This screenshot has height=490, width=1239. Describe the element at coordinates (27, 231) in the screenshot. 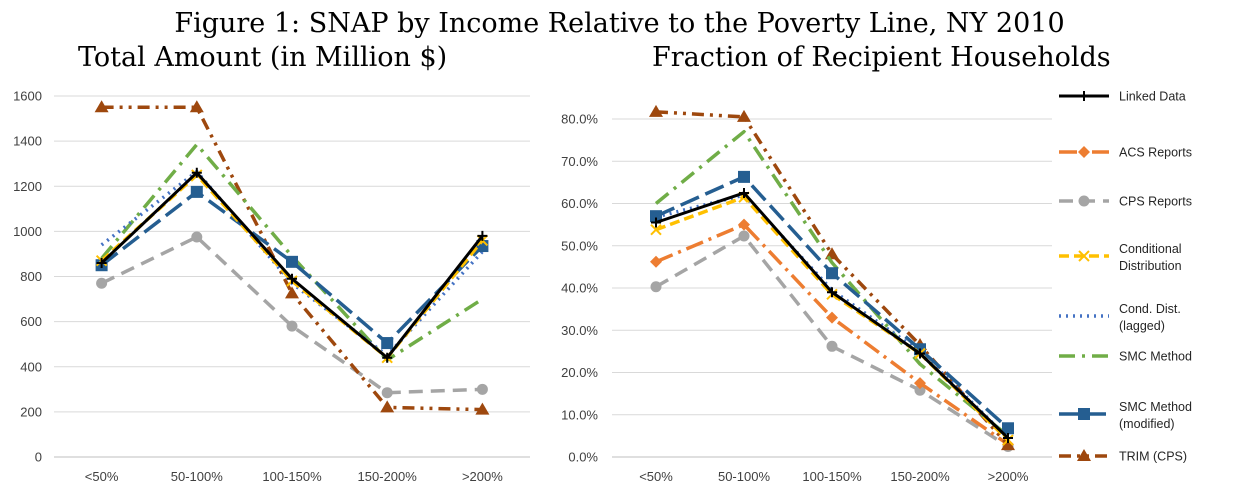

I see `y-tick-label: 1000` at that location.